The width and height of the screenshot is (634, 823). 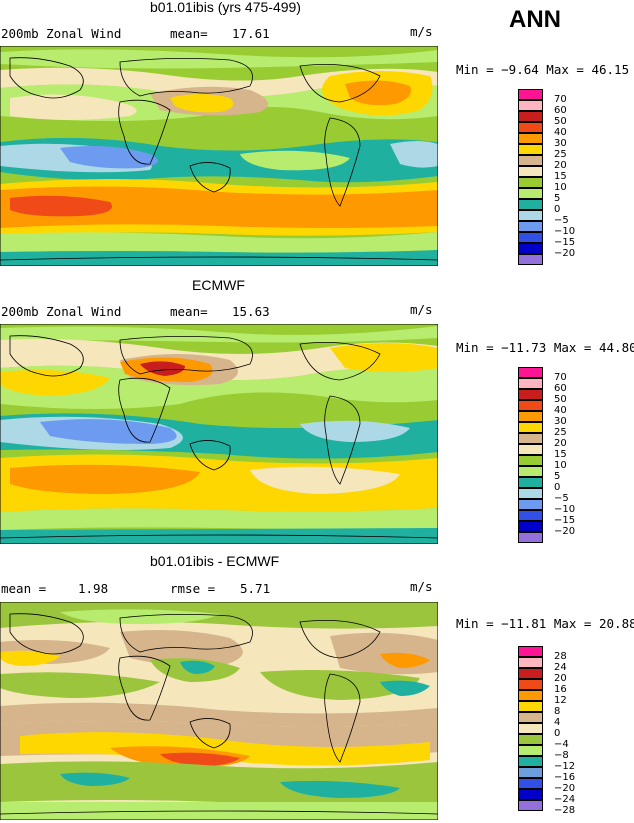 What do you see at coordinates (543, 69) in the screenshot?
I see `min-max-label: Min = −9.64 Max = 46.15` at bounding box center [543, 69].